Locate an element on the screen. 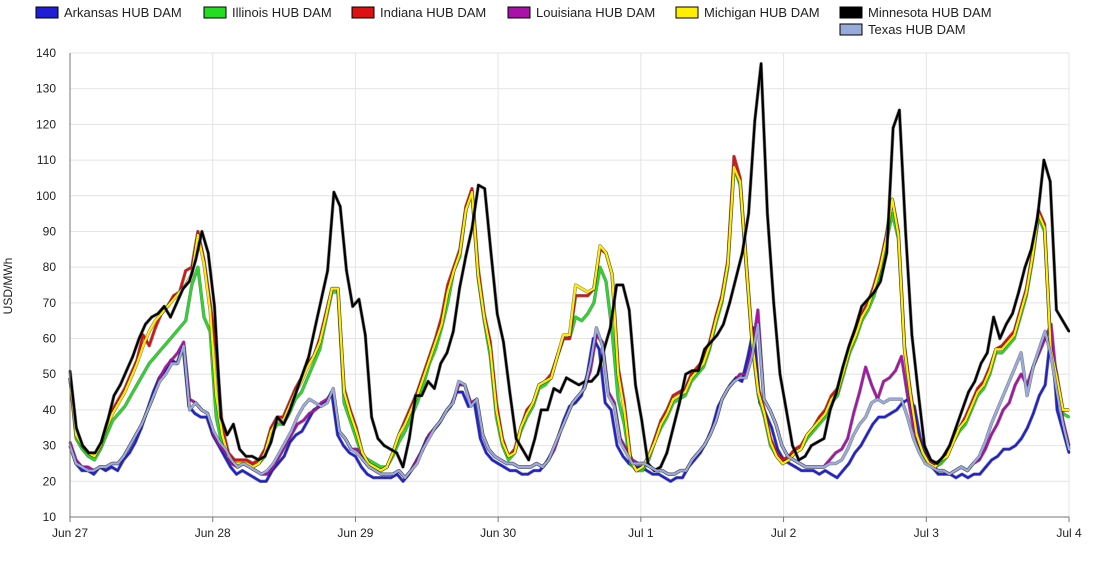  x-tick-label: Jun 28 is located at coordinates (213, 533).